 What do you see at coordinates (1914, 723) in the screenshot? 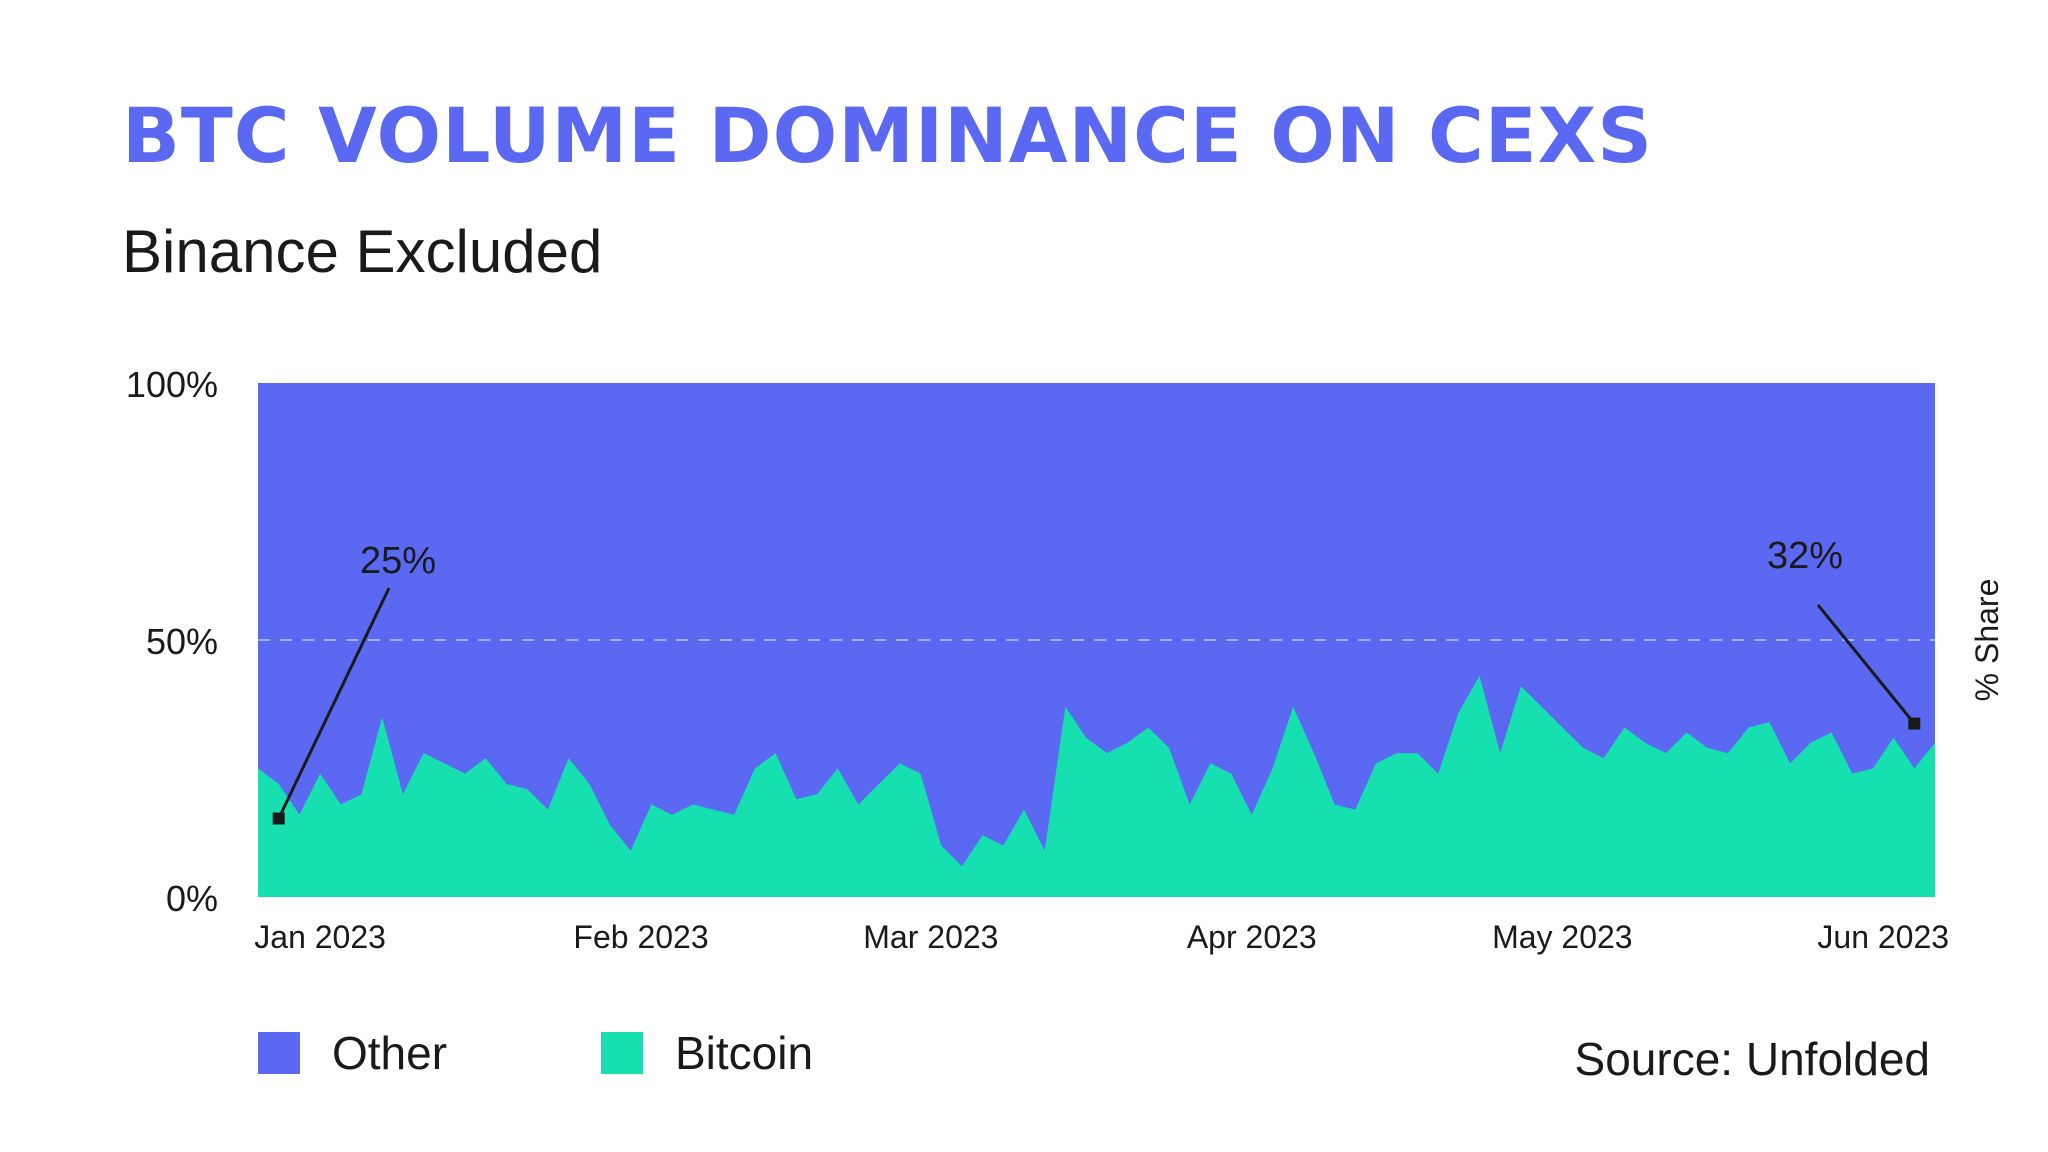
I see `annotation-marker-end` at bounding box center [1914, 723].